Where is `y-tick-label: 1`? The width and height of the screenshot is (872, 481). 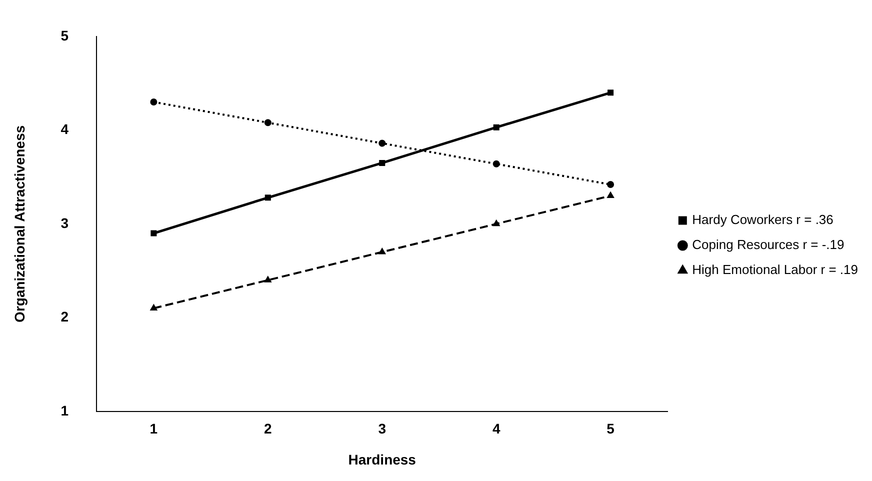 y-tick-label: 1 is located at coordinates (64, 410).